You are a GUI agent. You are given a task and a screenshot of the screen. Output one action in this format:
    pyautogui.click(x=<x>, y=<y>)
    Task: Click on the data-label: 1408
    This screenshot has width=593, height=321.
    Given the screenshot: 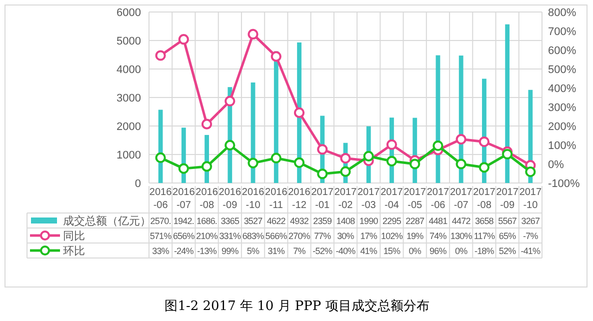 What is the action you would take?
    pyautogui.click(x=346, y=221)
    